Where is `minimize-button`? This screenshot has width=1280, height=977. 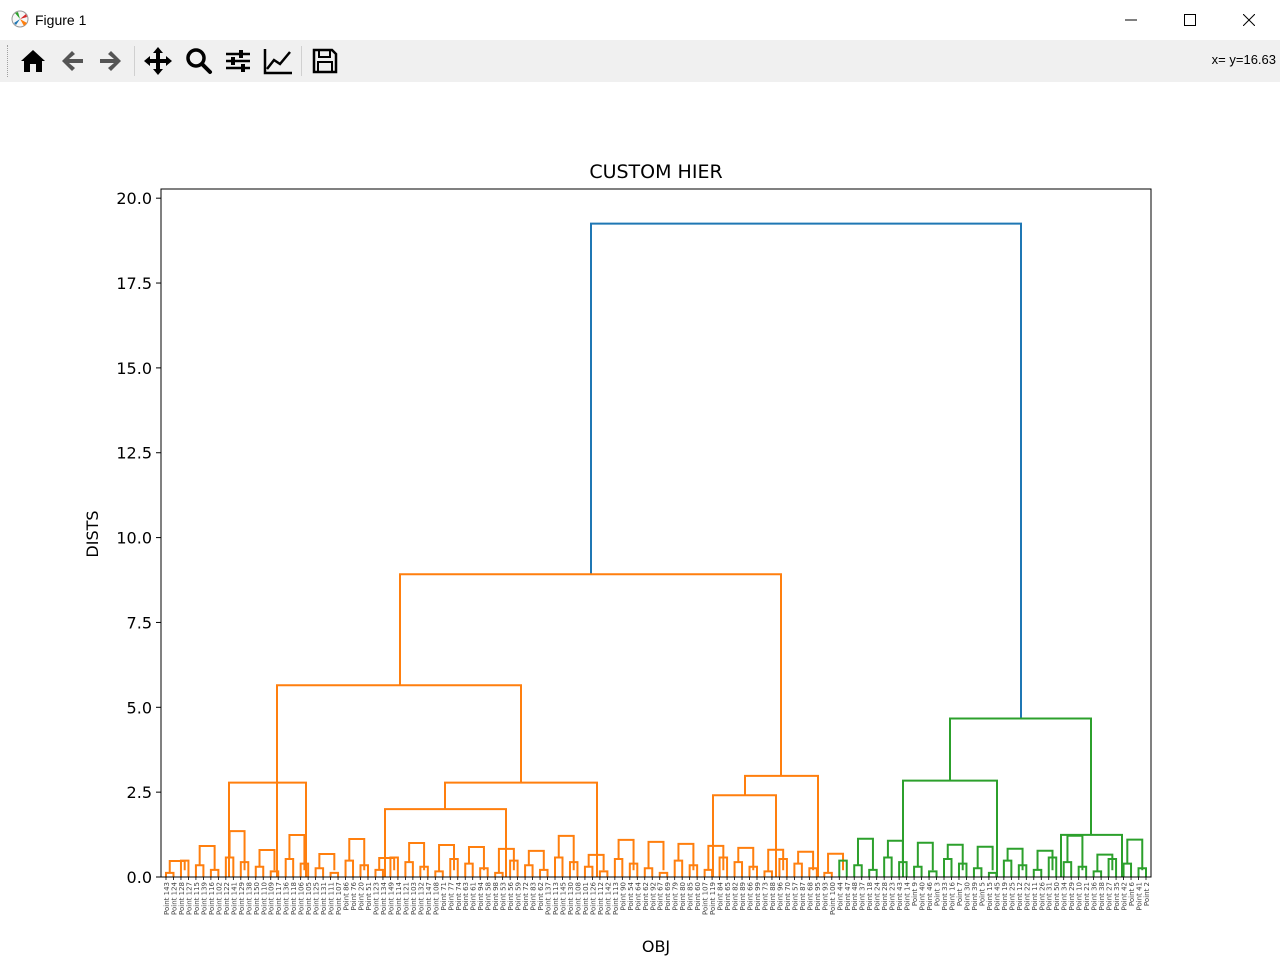
minimize-button is located at coordinates (1131, 20).